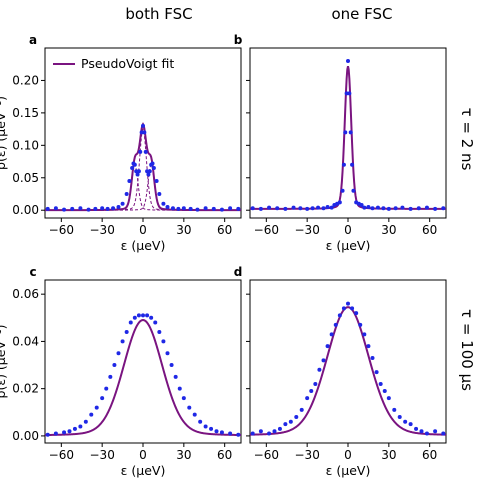  I want to click on panel-letter: c, so click(32, 272).